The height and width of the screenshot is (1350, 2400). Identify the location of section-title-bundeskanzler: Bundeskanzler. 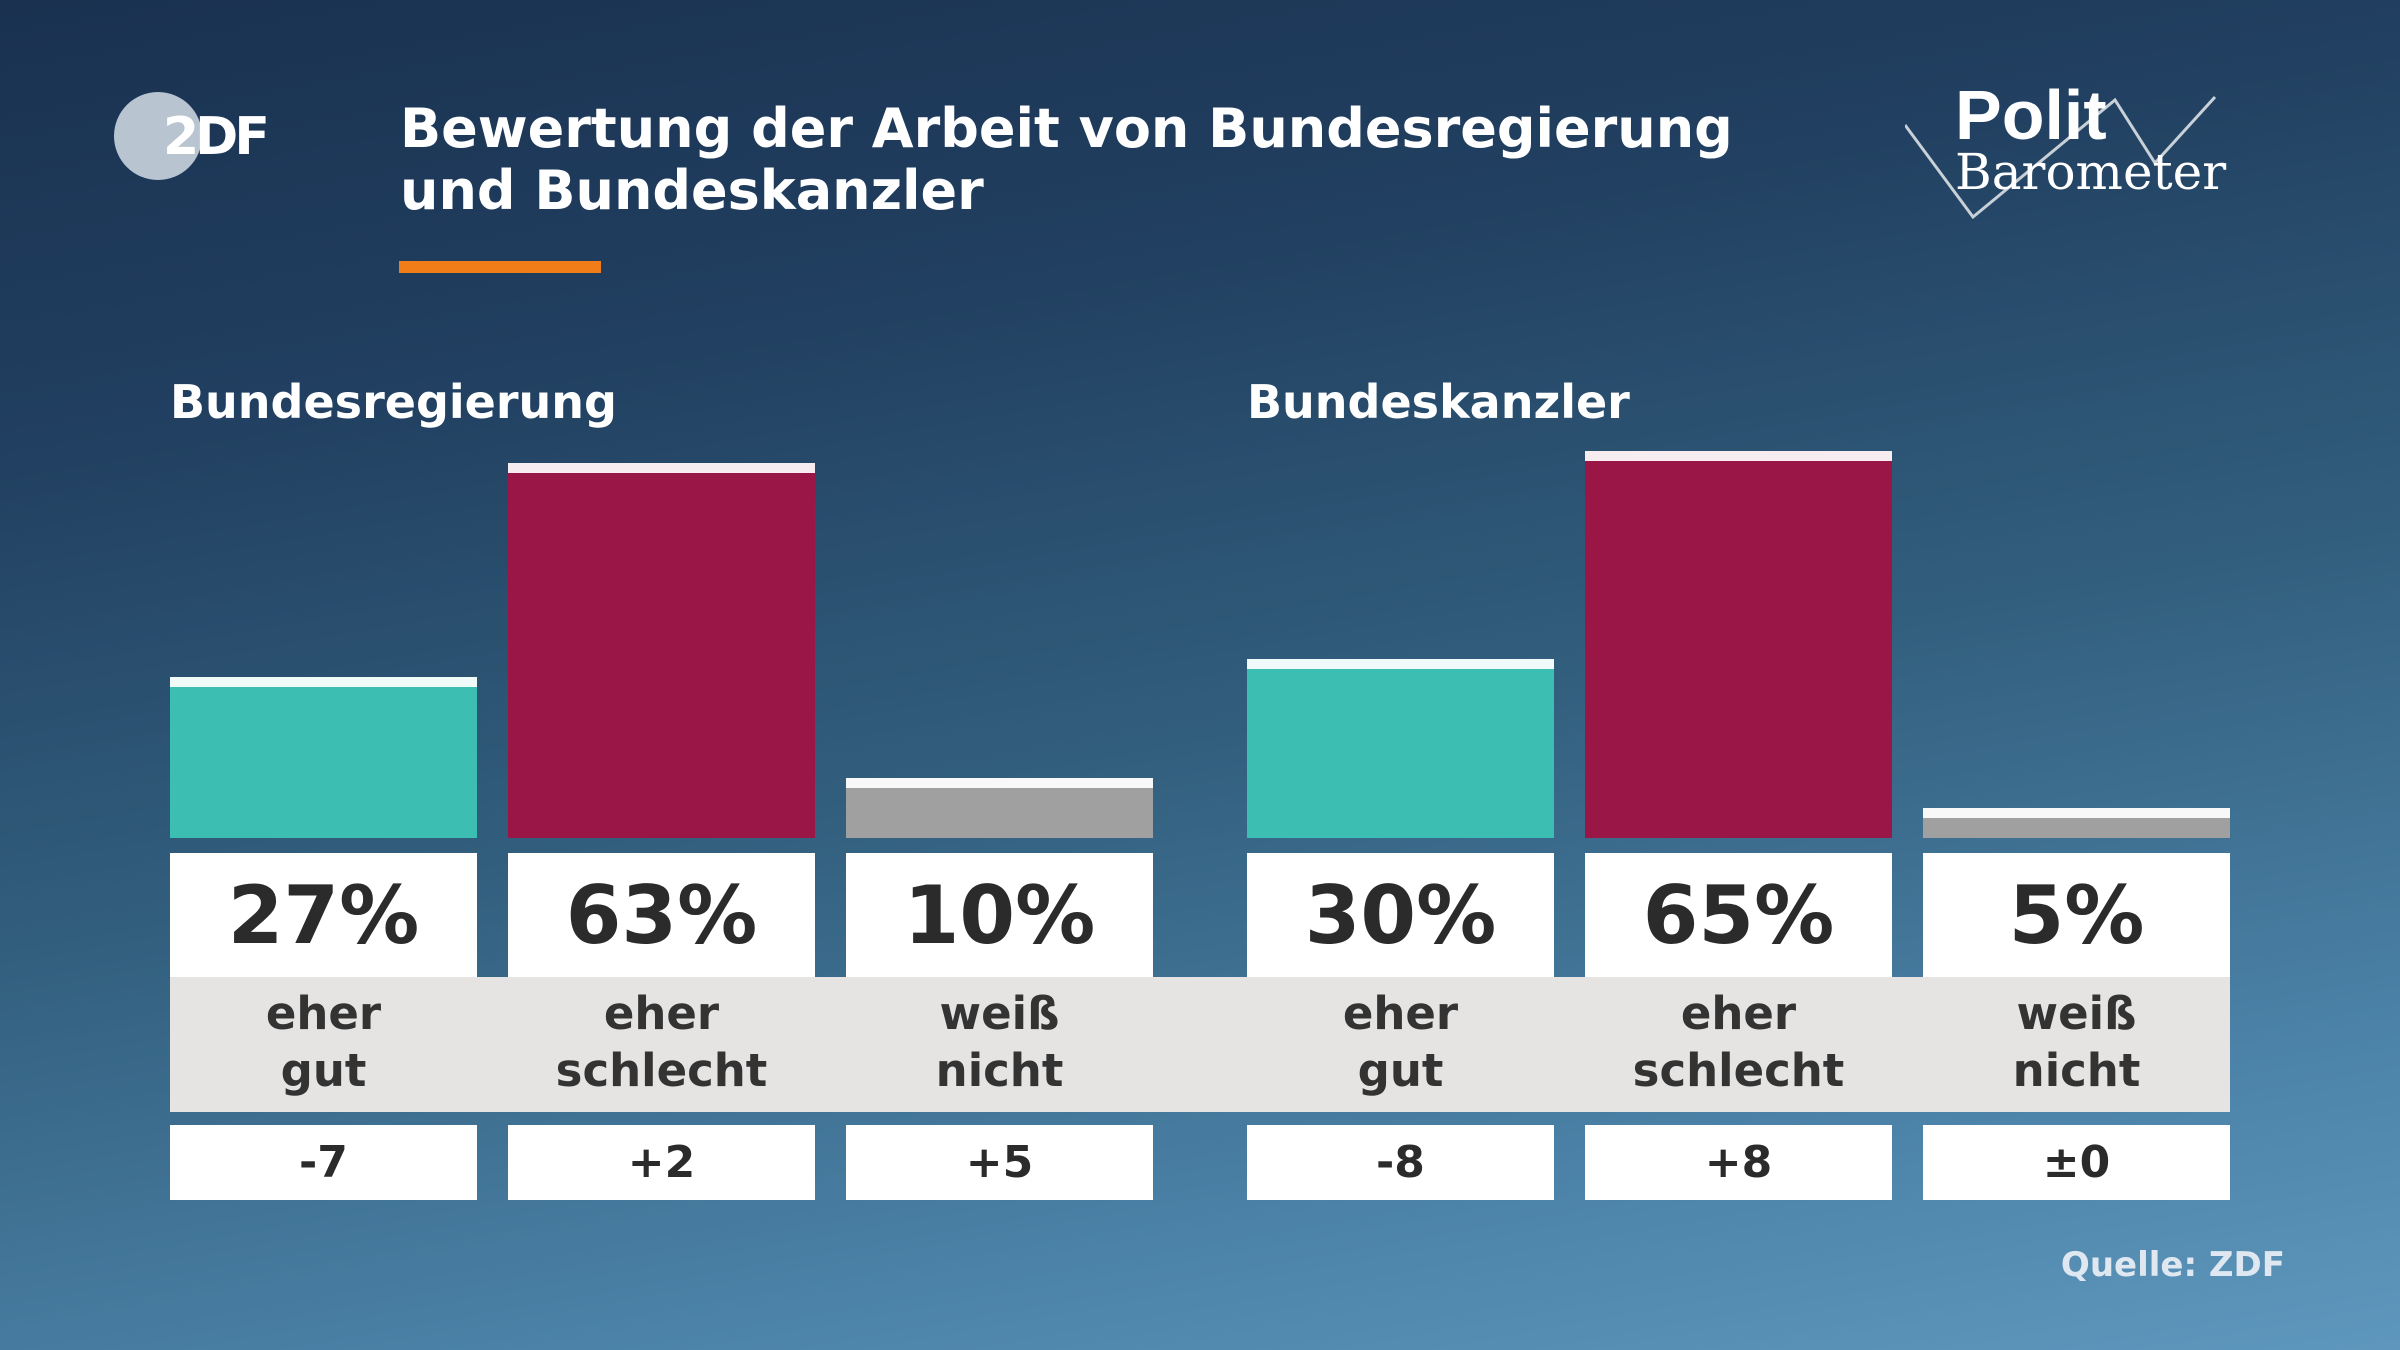
(1438, 402).